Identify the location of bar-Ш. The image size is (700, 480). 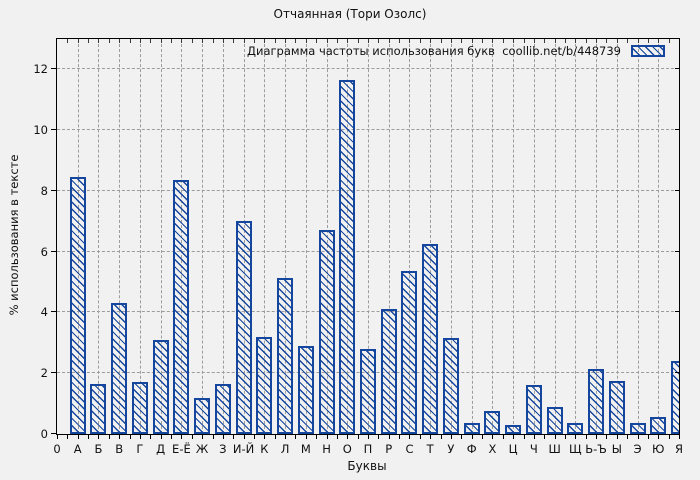
(554, 420).